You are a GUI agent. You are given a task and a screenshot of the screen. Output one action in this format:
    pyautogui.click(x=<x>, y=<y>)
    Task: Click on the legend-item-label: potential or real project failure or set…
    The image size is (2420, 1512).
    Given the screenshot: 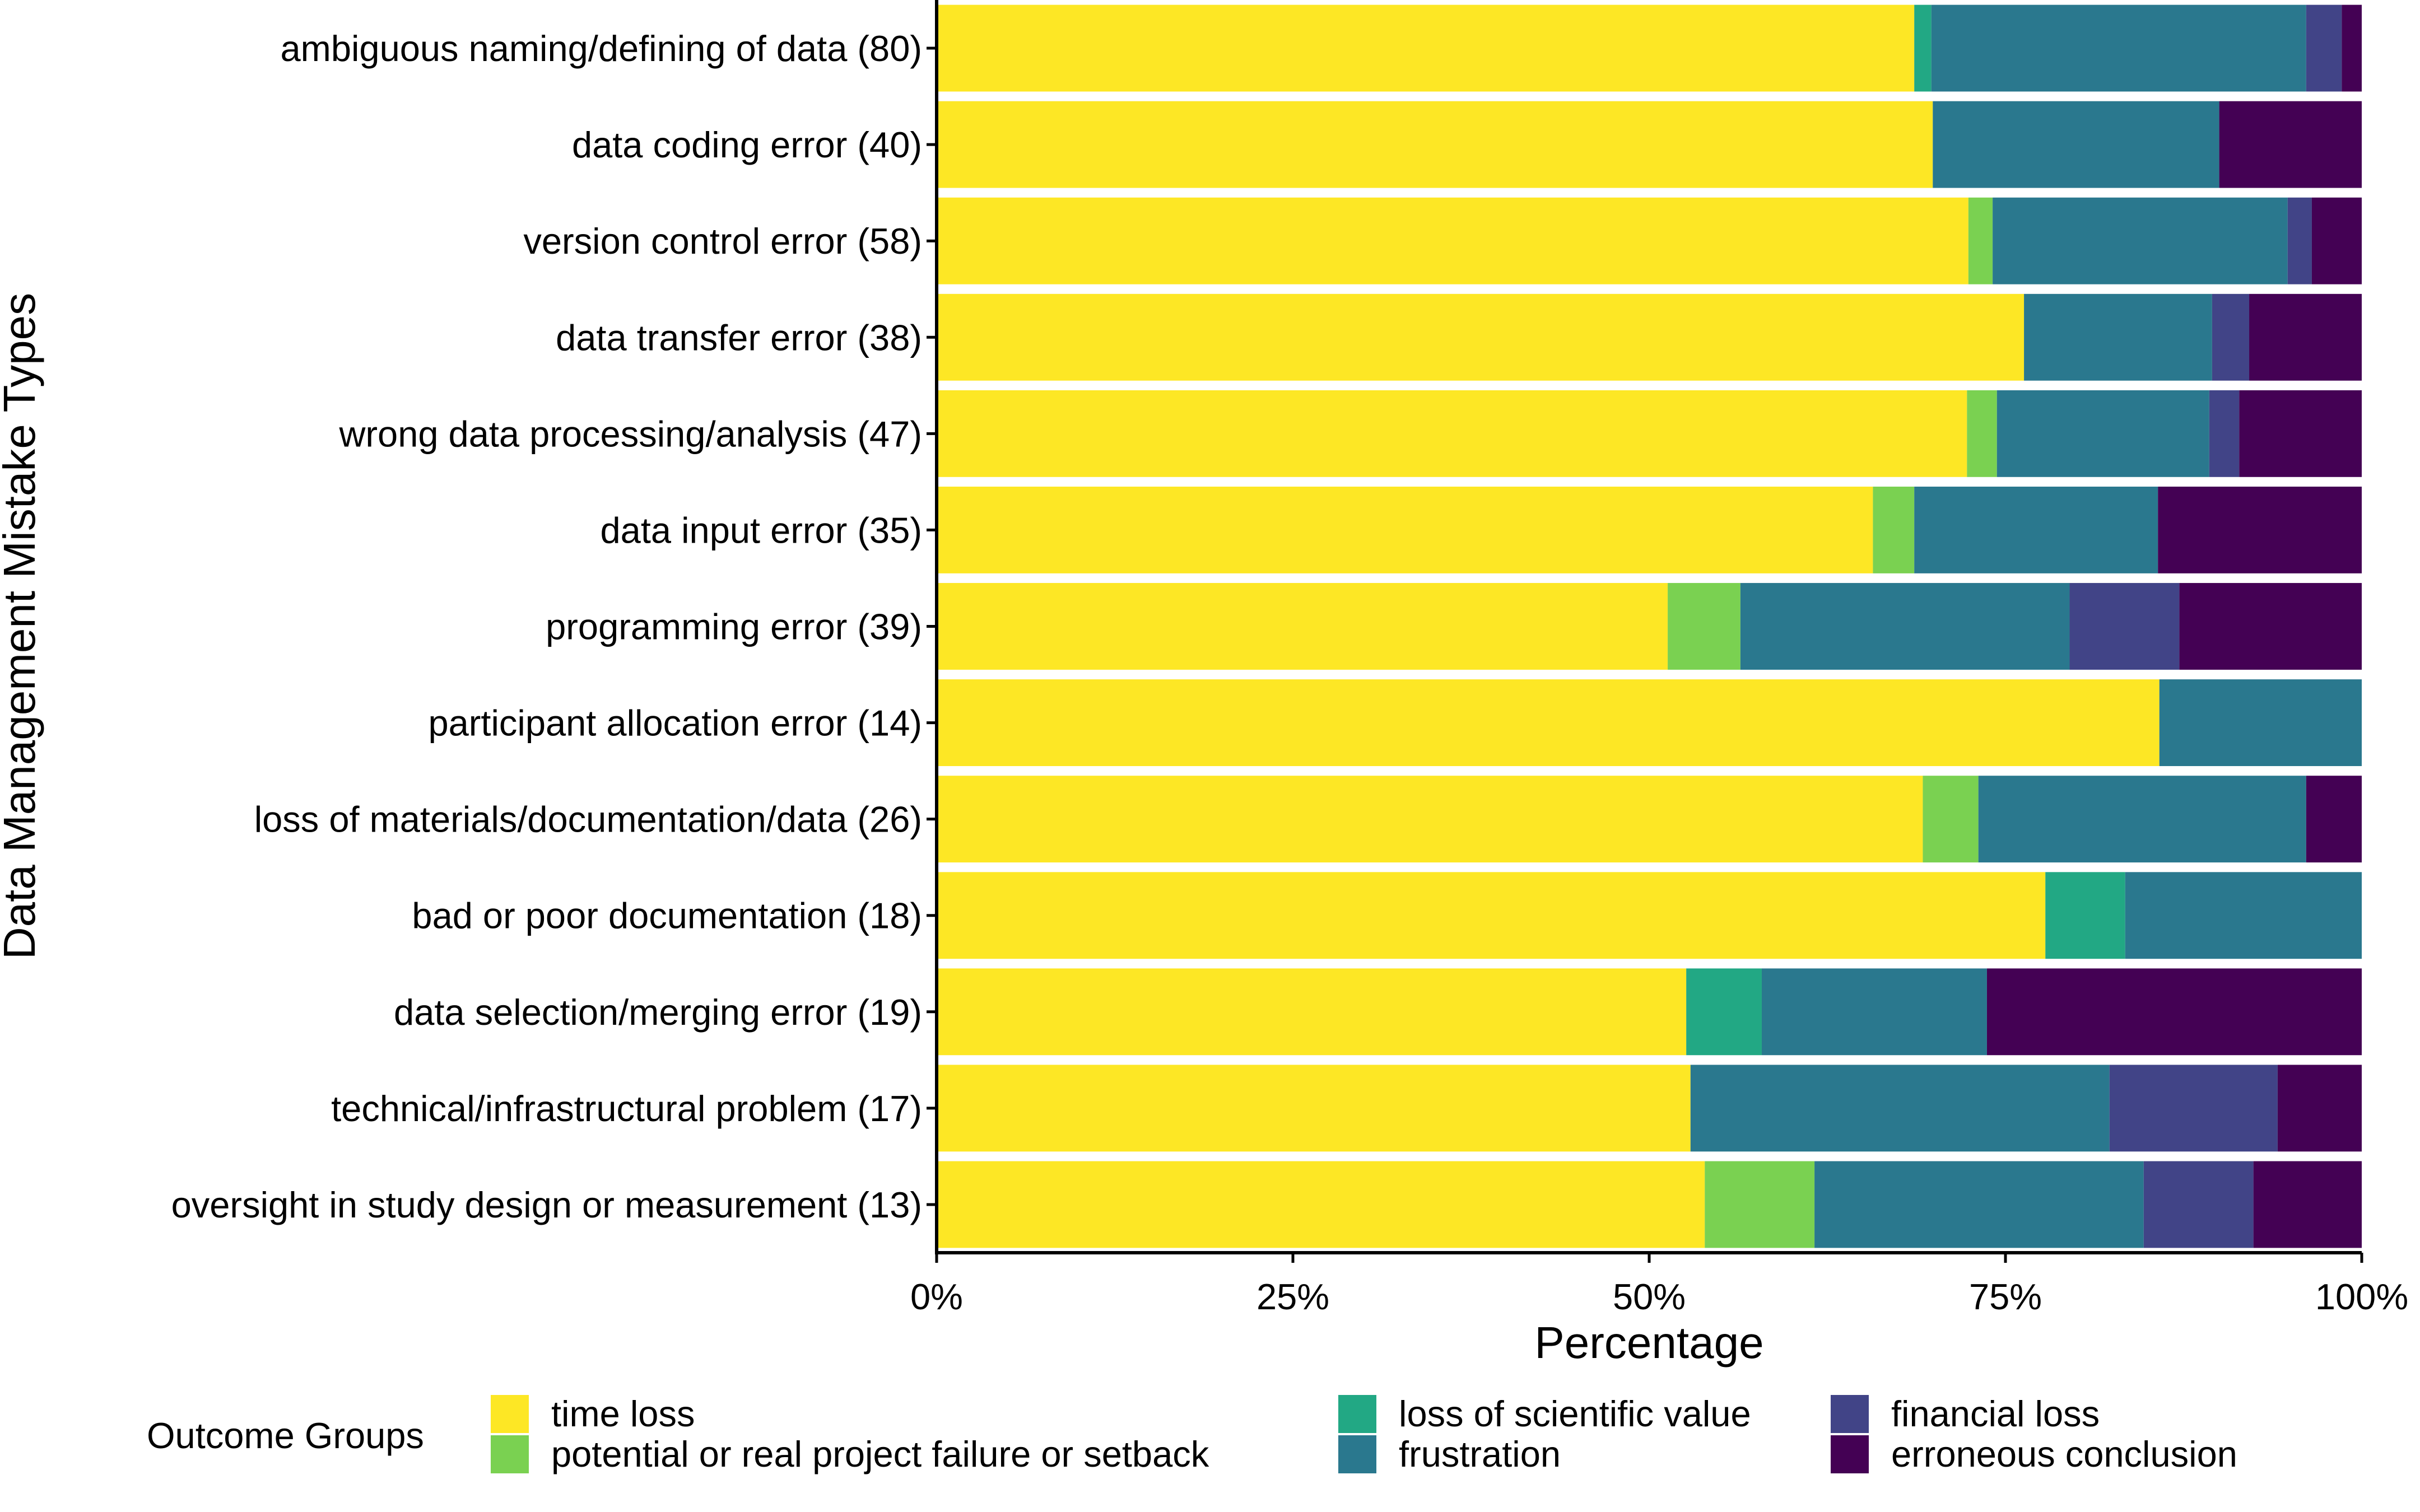 What is the action you would take?
    pyautogui.click(x=880, y=1454)
    